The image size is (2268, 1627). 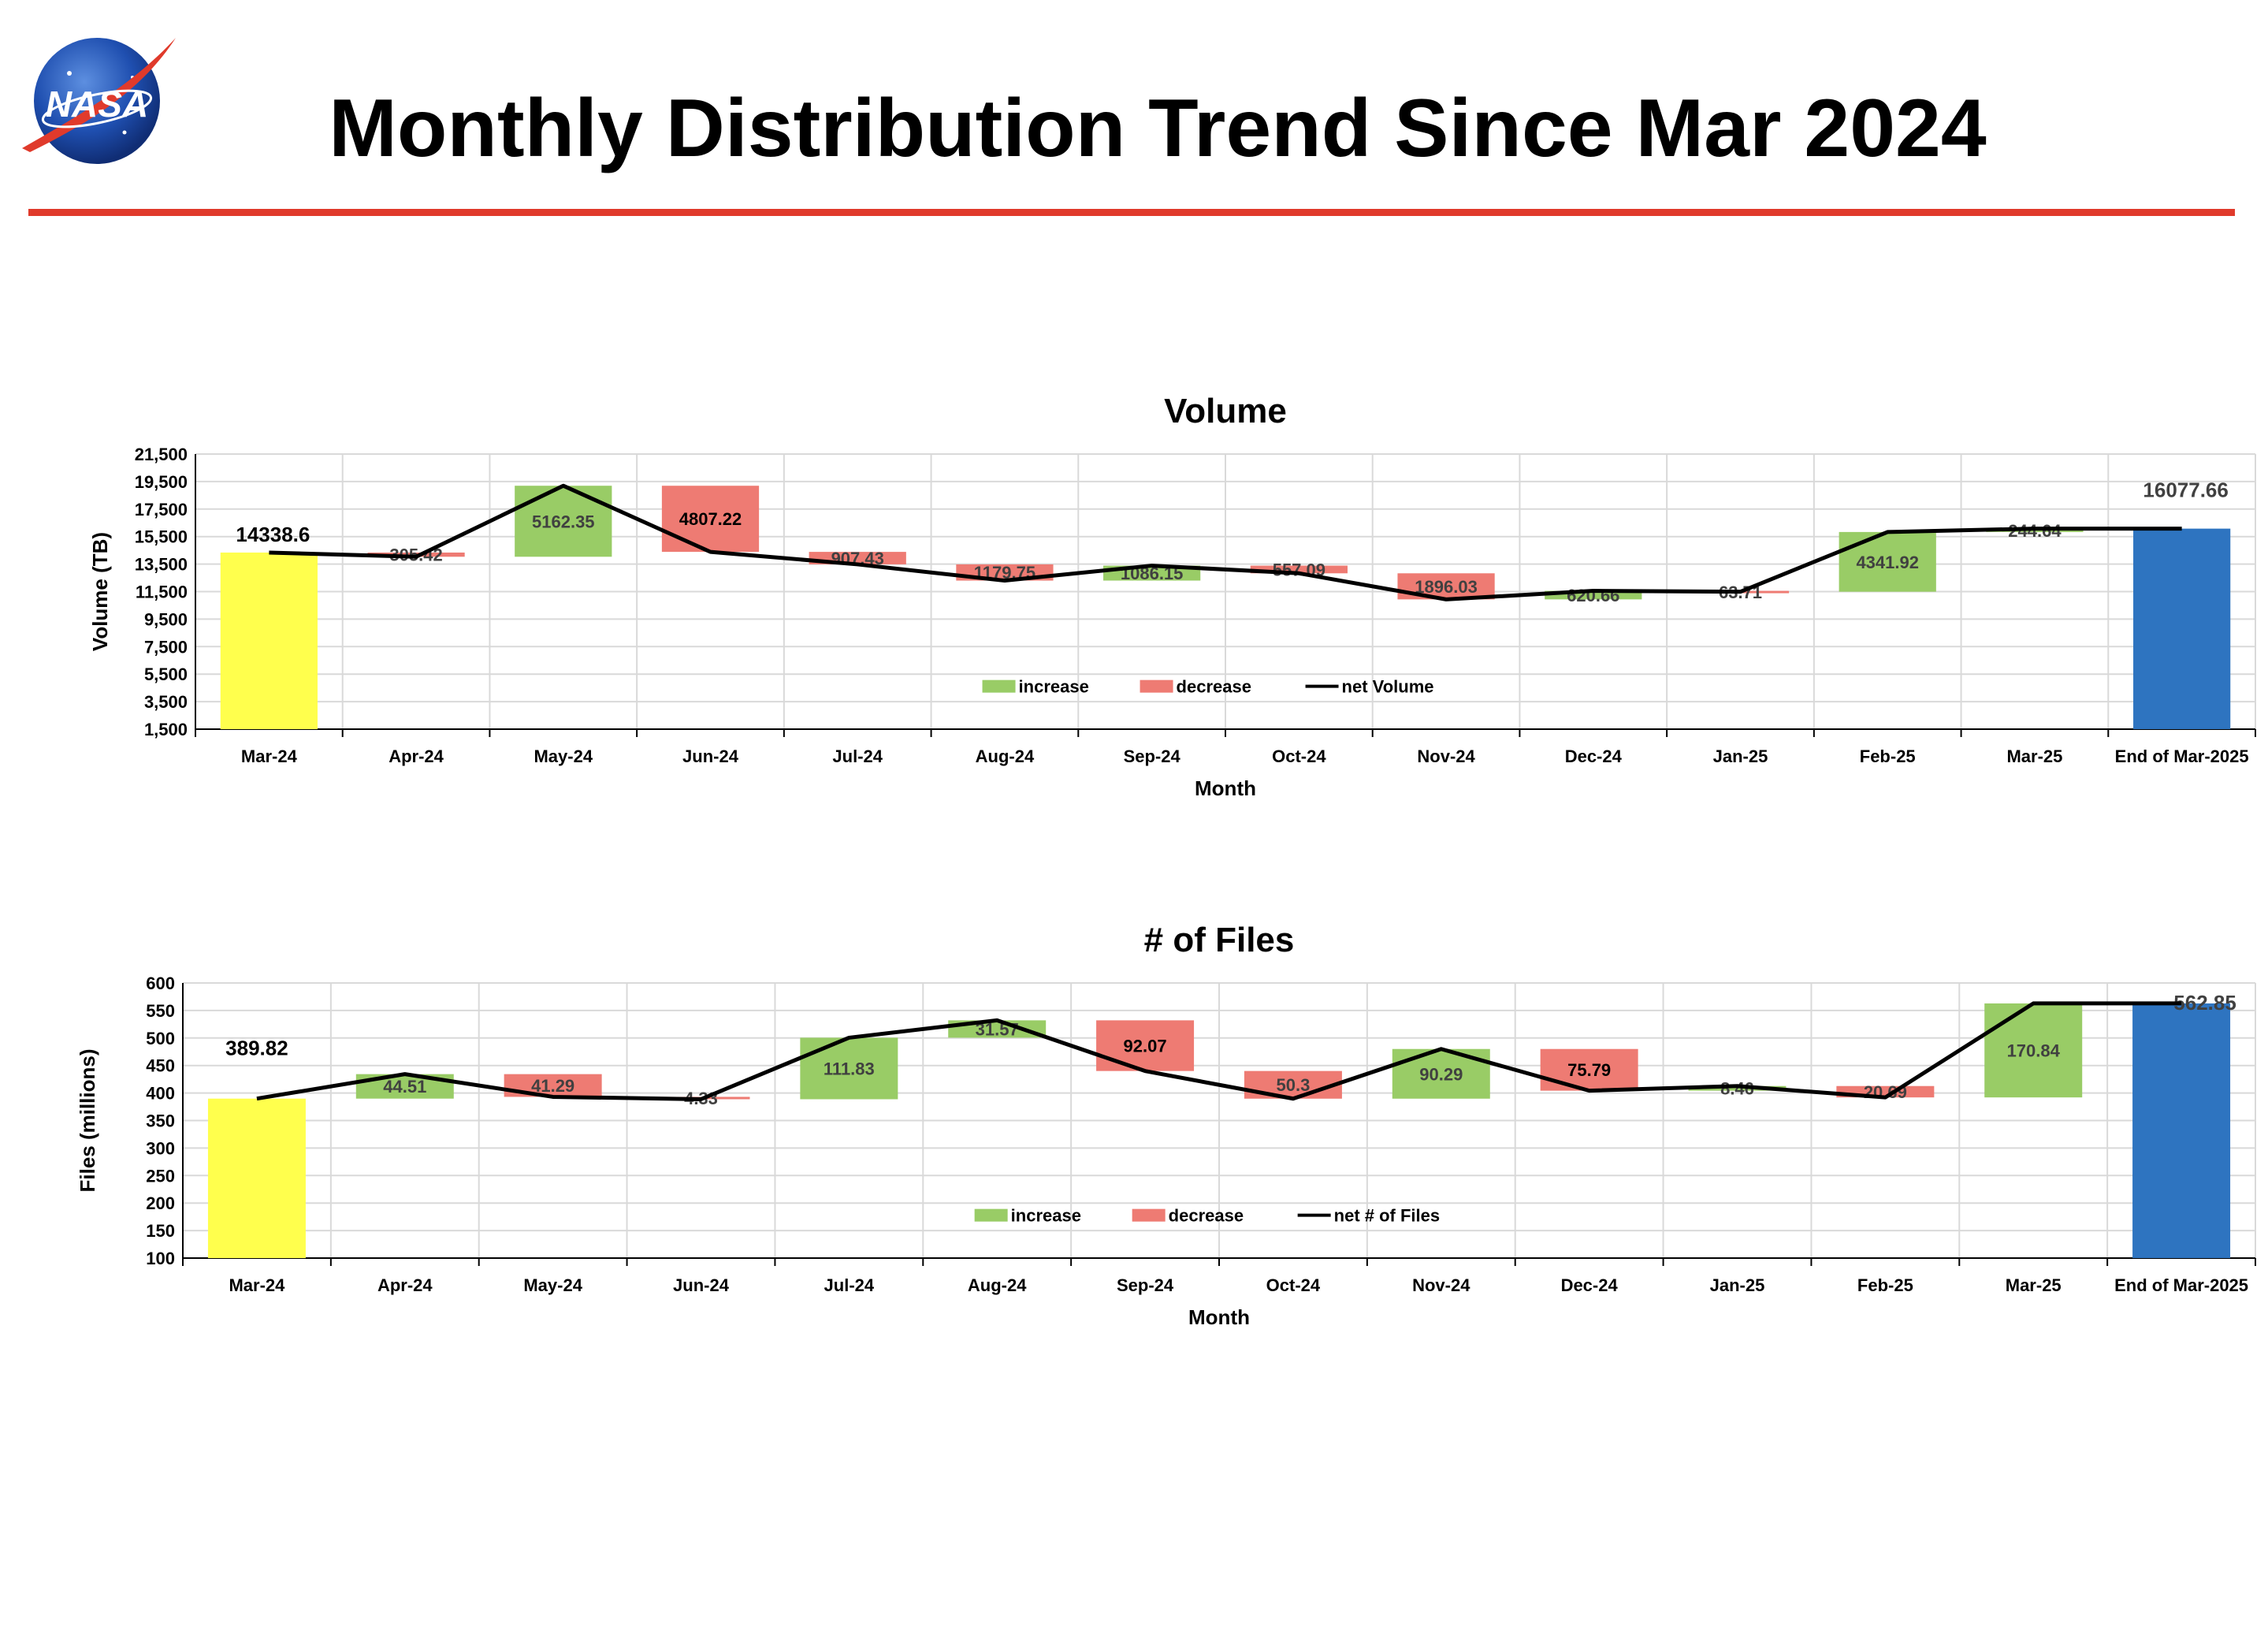 I want to click on chart-title: Volume, so click(x=1225, y=411).